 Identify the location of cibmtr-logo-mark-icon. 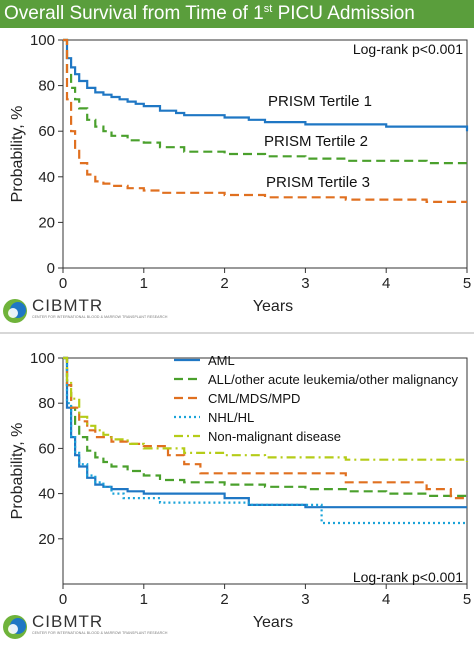
(15, 311).